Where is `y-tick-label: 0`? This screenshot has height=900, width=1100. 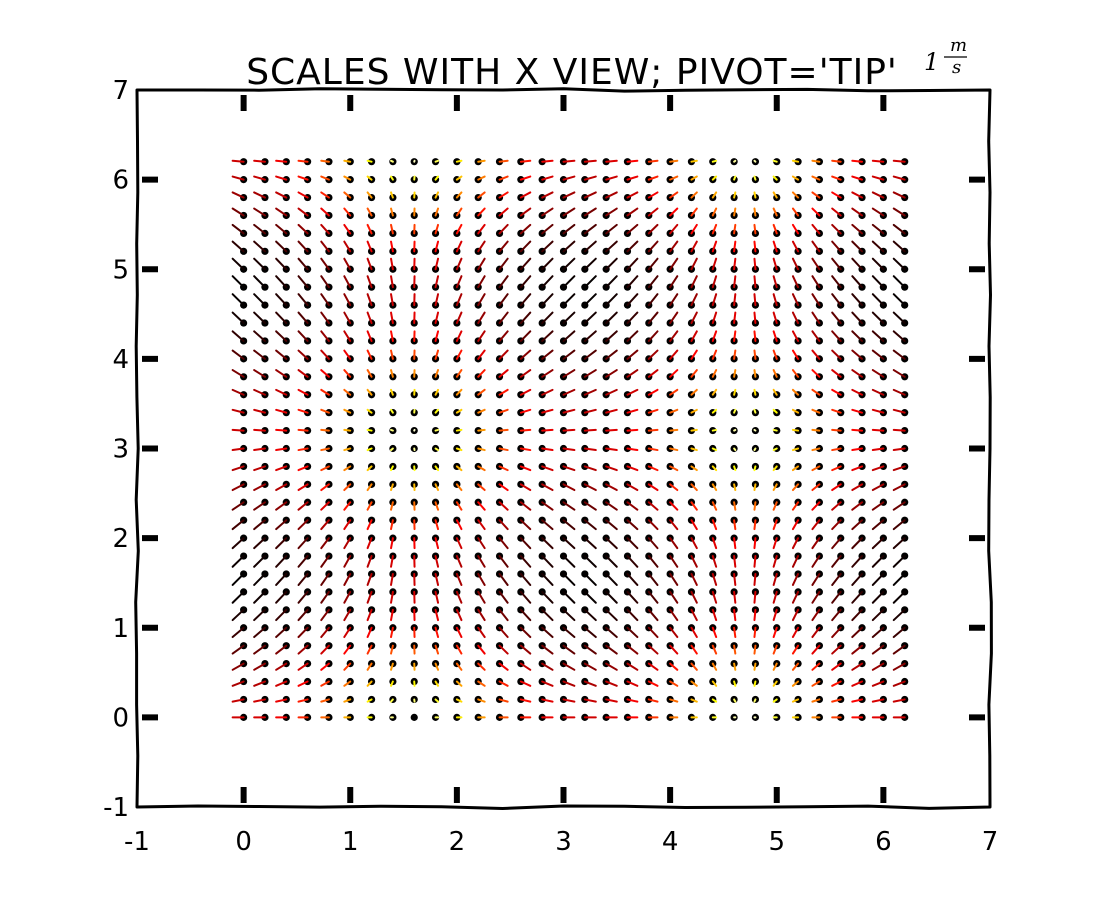
y-tick-label: 0 is located at coordinates (120, 718).